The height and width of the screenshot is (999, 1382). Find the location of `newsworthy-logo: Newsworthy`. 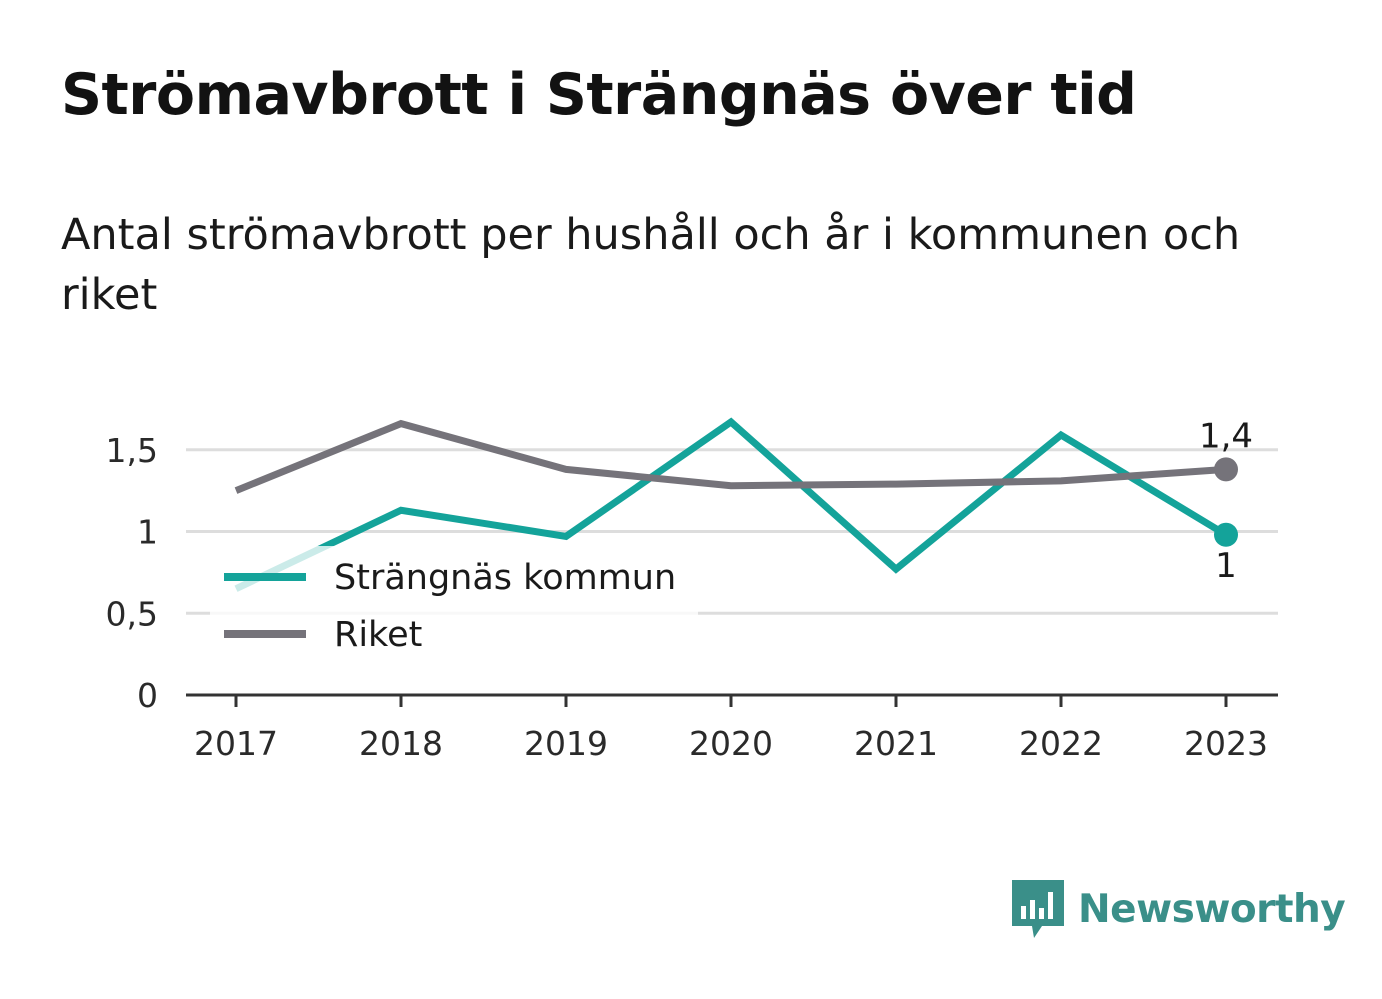

newsworthy-logo: Newsworthy is located at coordinates (1179, 909).